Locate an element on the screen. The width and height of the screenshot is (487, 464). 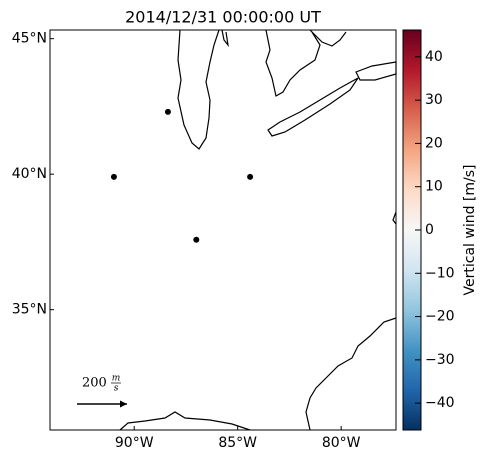
colorbar-tick-label: 10 is located at coordinates (434, 187).